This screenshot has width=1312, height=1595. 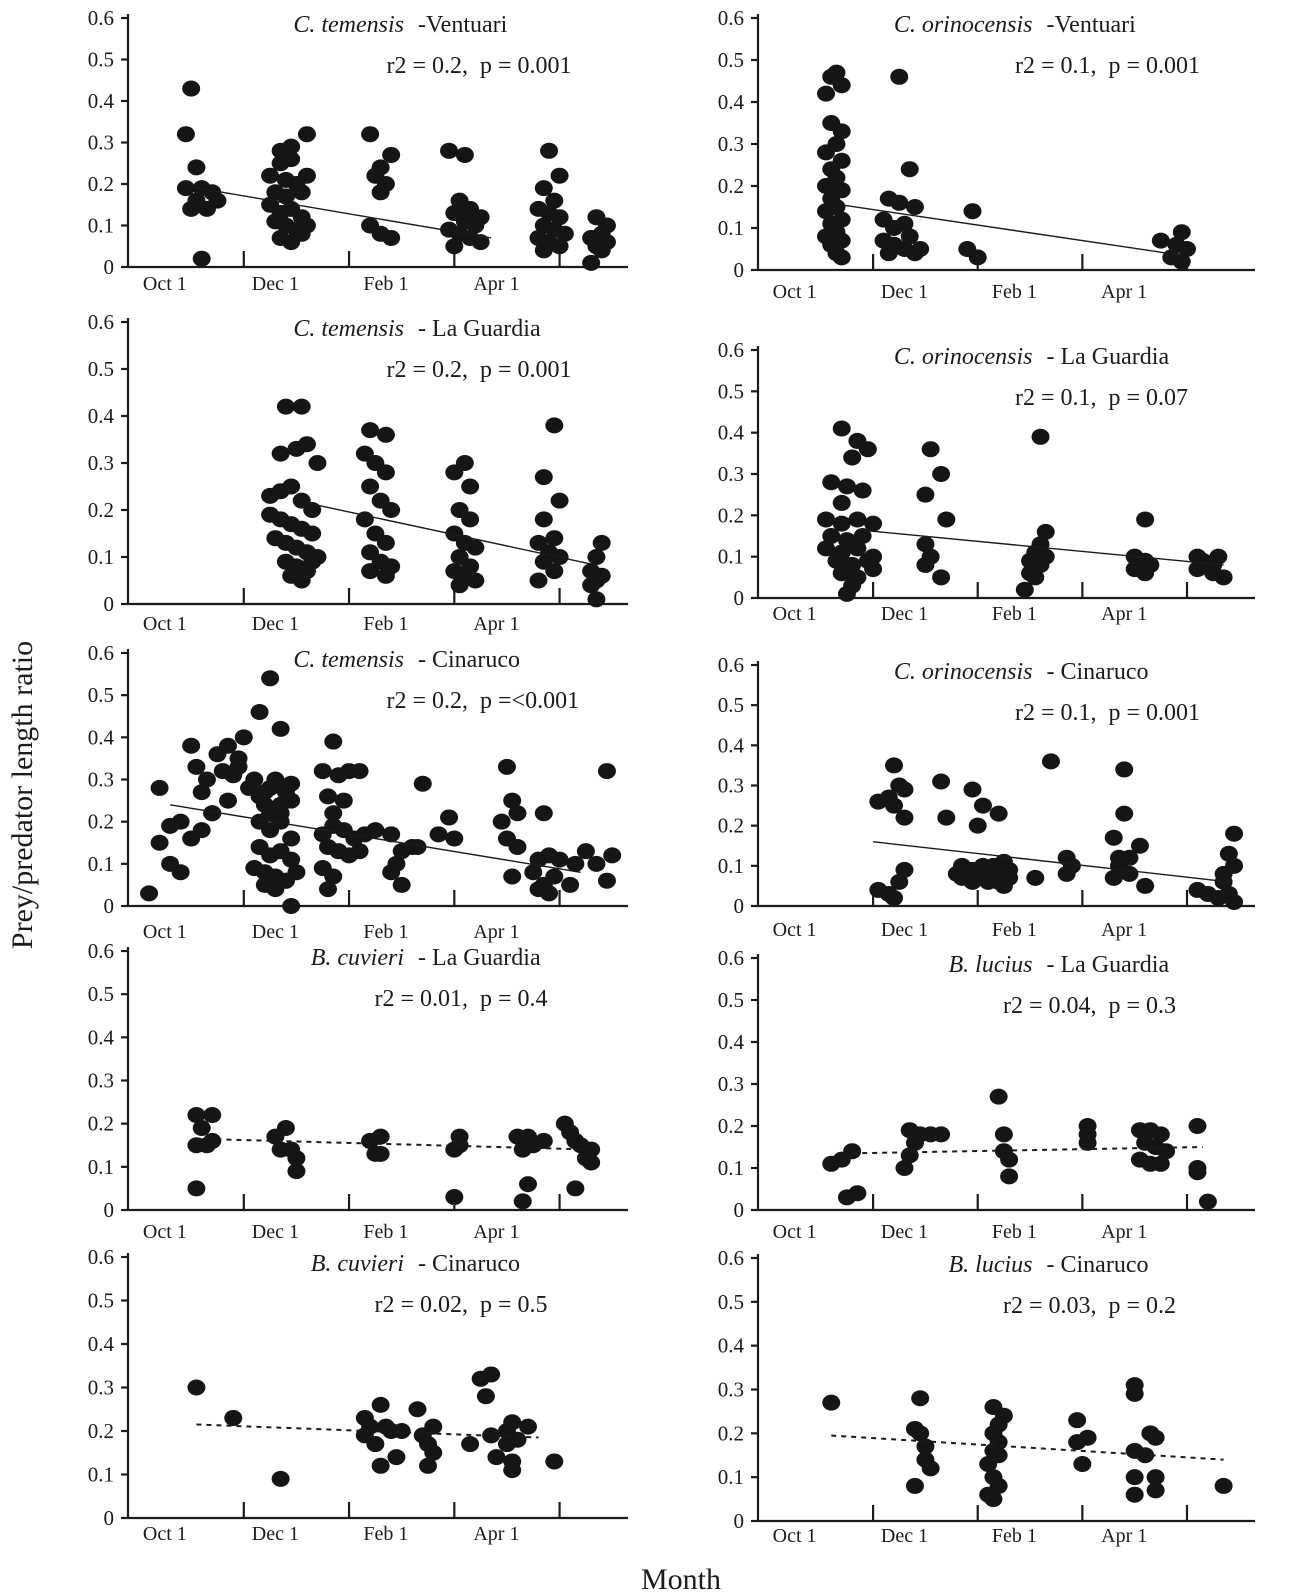 I want to click on panel-stat-p: p = 0.5, so click(x=514, y=1305).